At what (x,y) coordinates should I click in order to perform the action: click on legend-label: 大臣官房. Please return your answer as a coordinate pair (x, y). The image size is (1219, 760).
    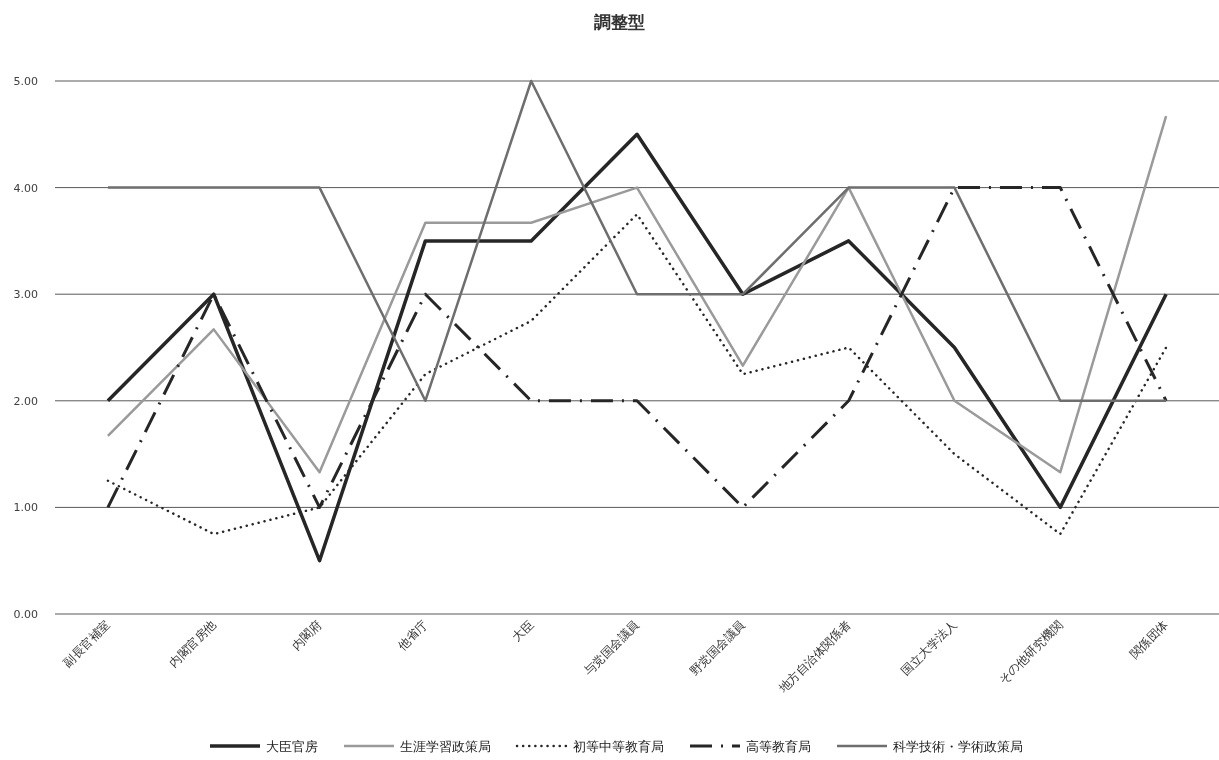
    Looking at the image, I should click on (292, 746).